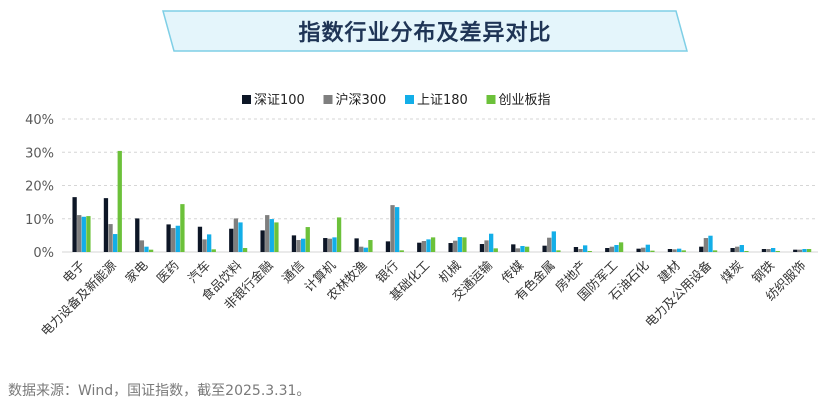  I want to click on y-tick-label: 30%, so click(39, 153).